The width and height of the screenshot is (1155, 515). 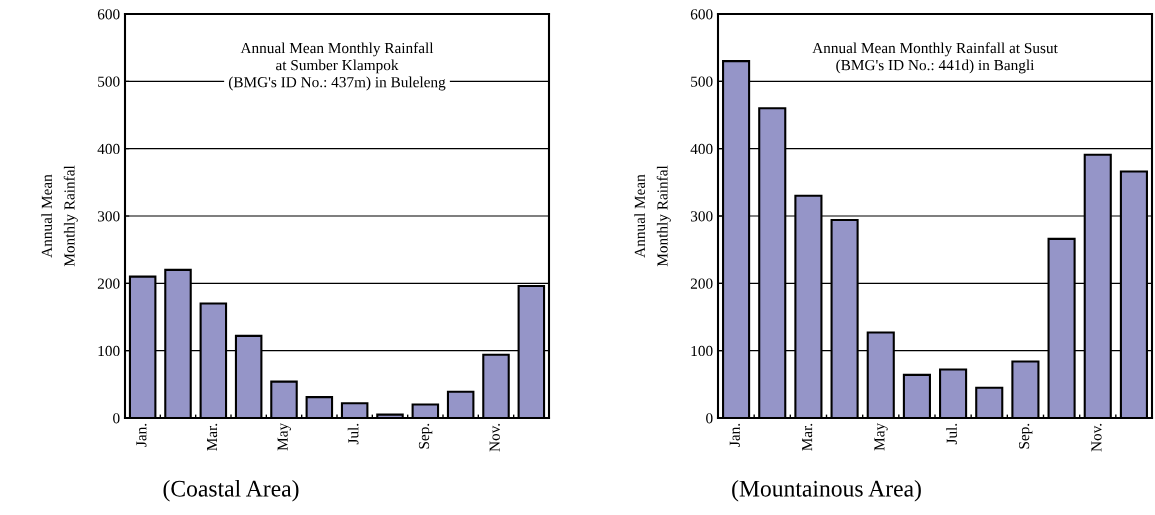 What do you see at coordinates (935, 58) in the screenshot?
I see `text: Annual Mean Monthly Rainfall at Susut (BMG's ID No.: 441d) in Bangli` at bounding box center [935, 58].